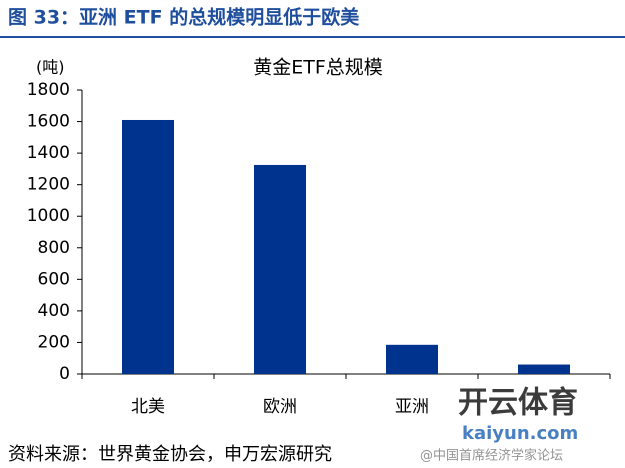  What do you see at coordinates (48, 216) in the screenshot?
I see `y-tick-label: 1000` at bounding box center [48, 216].